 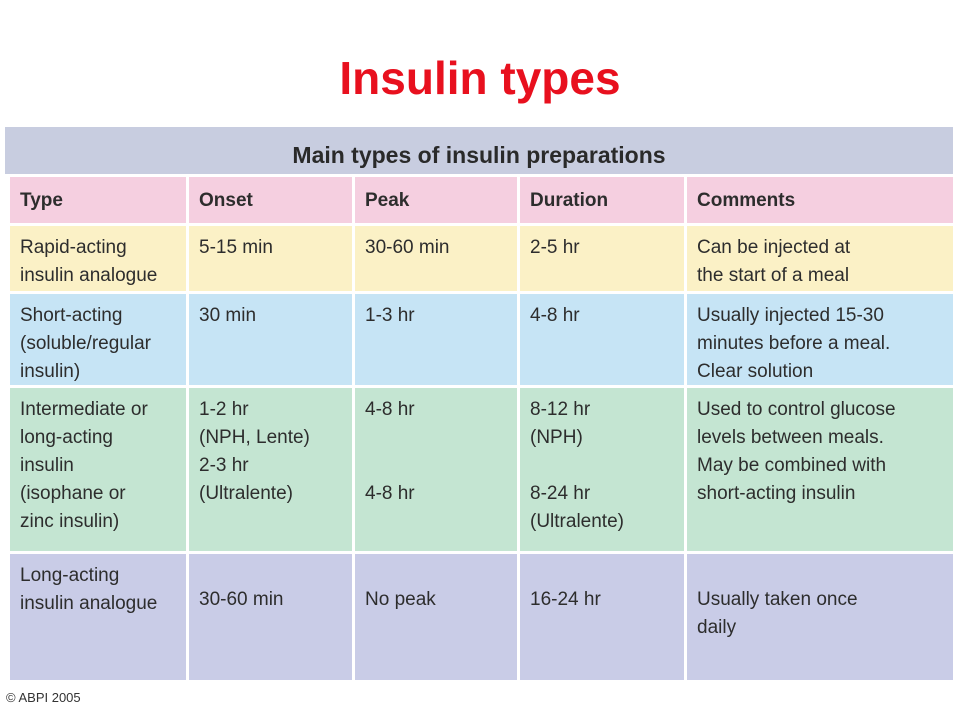 What do you see at coordinates (602, 258) in the screenshot?
I see `rapid-acting-duration: 2-5 hr` at bounding box center [602, 258].